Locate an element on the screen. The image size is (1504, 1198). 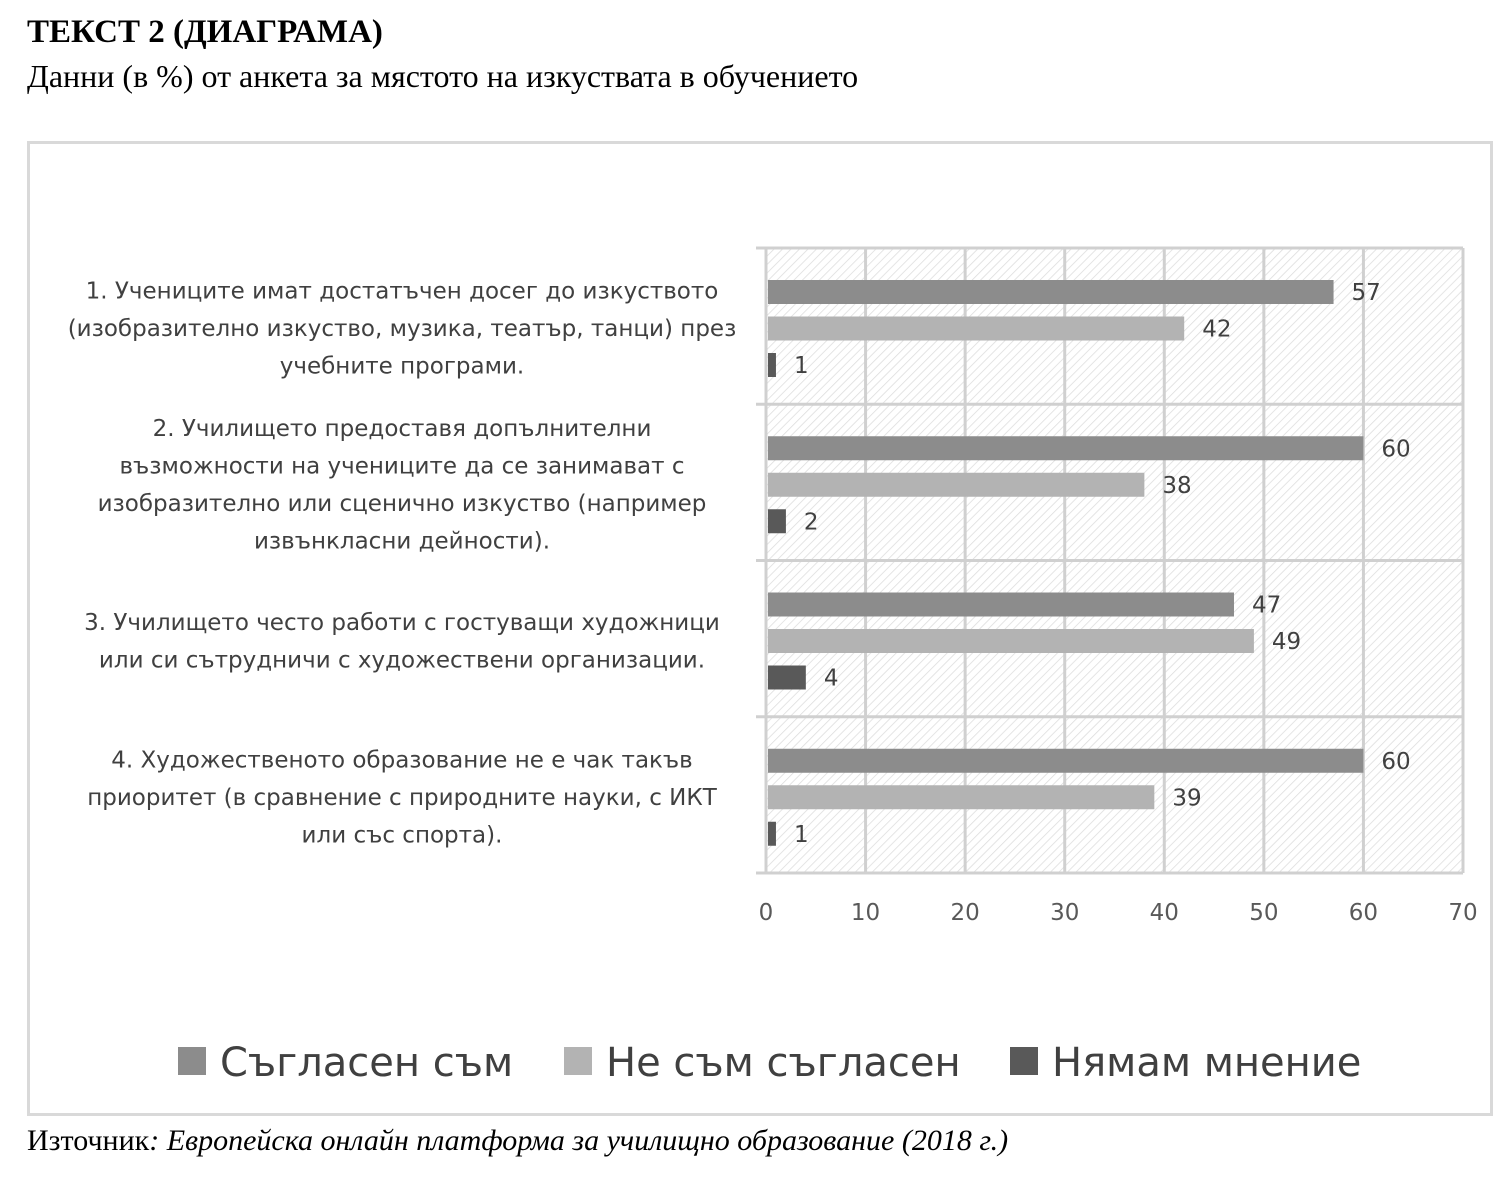
data-label: 38 is located at coordinates (1176, 486).